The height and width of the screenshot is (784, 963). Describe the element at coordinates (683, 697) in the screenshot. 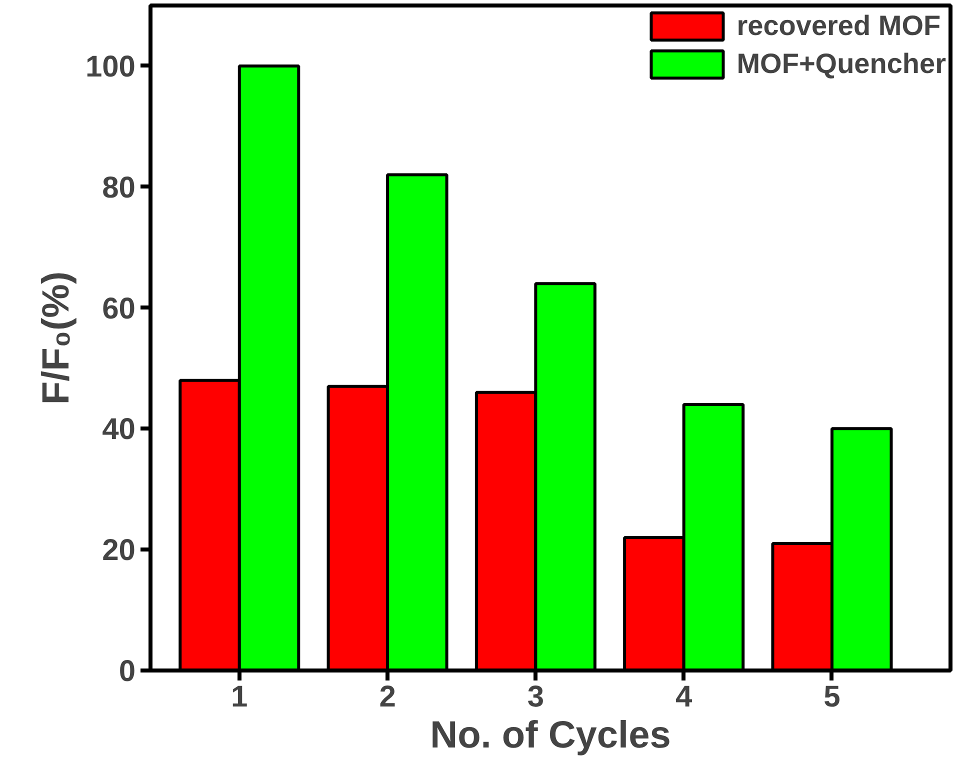

I see `x-tick-label: 4` at that location.